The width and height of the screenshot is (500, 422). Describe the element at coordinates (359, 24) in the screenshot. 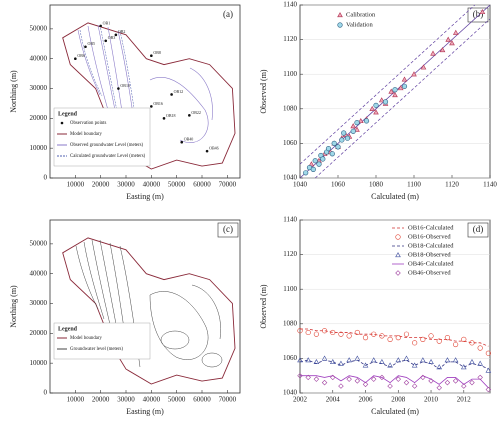

I see `legend-label: Validation` at that location.